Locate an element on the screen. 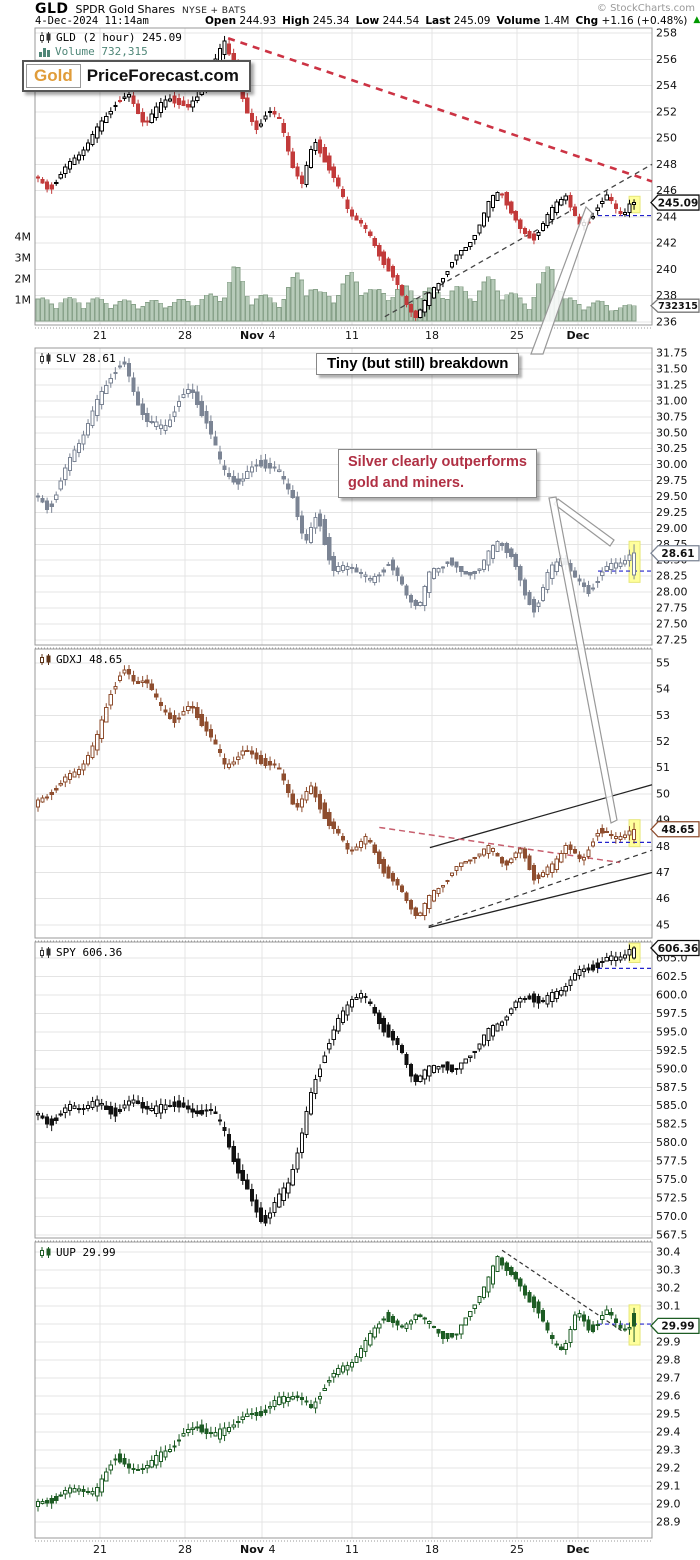 Image resolution: width=700 pixels, height=1560 pixels. symbol-title: GLD is located at coordinates (52, 9).